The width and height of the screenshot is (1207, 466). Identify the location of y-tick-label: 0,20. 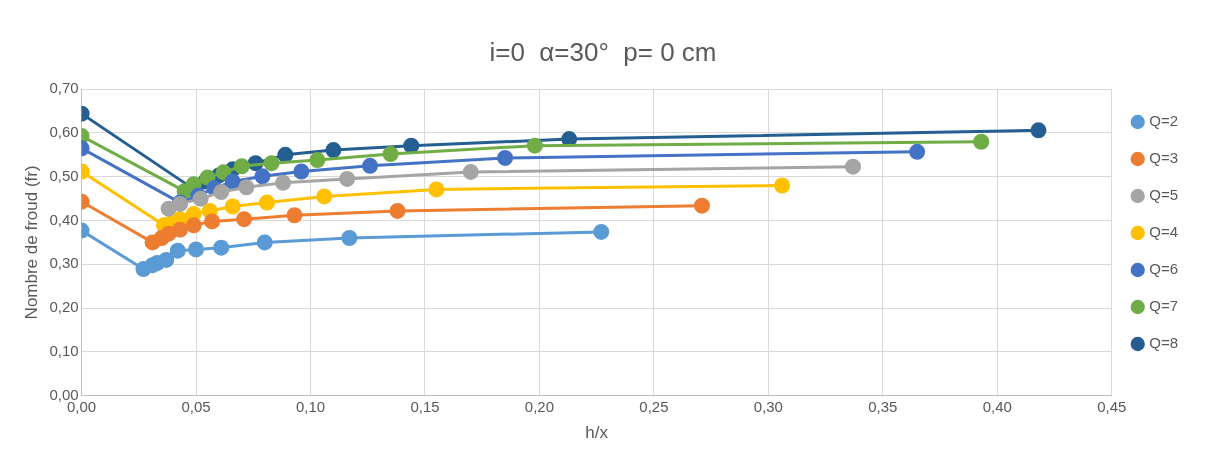
(64, 307).